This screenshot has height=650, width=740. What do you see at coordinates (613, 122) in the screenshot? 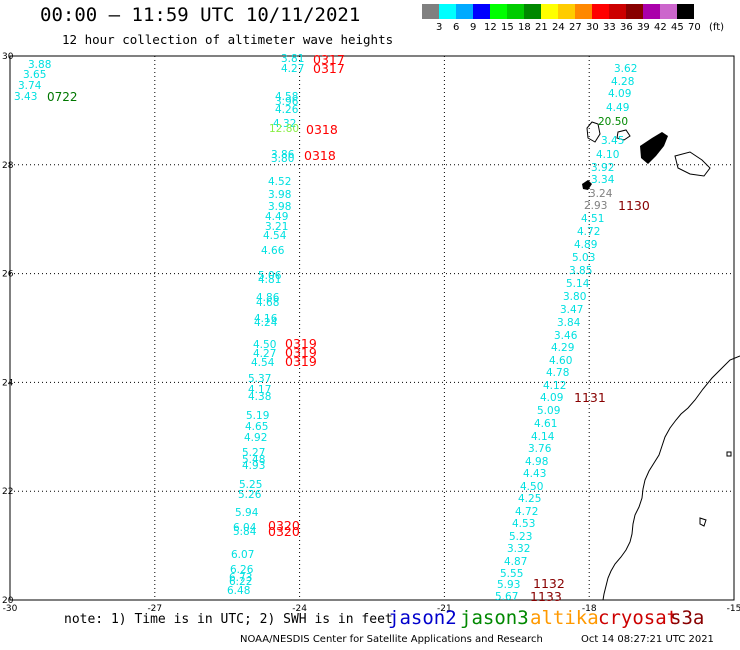
I see `wave-height-label: 20.50` at bounding box center [613, 122].